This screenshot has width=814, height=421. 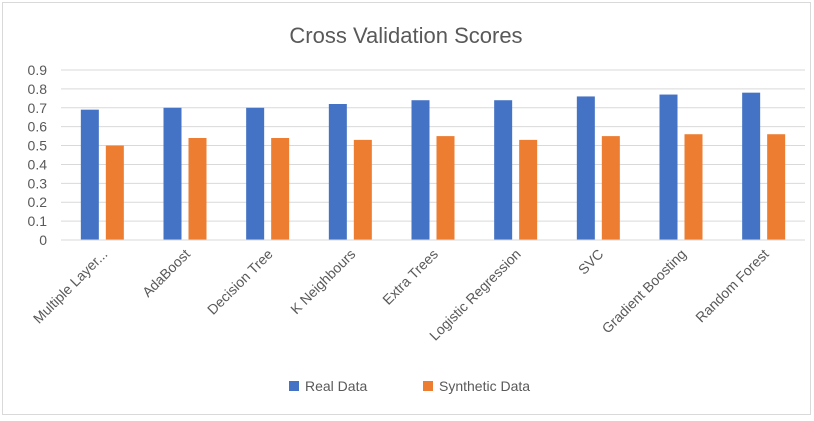 I want to click on legend-label: Synthetic Data, so click(x=484, y=386).